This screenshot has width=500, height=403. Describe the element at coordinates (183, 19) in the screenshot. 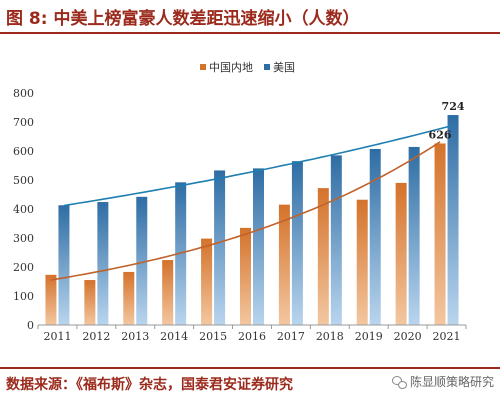

I see `chart-title: 图 8: 中美上榜富豪人数差距迅速缩小（人数）` at that location.